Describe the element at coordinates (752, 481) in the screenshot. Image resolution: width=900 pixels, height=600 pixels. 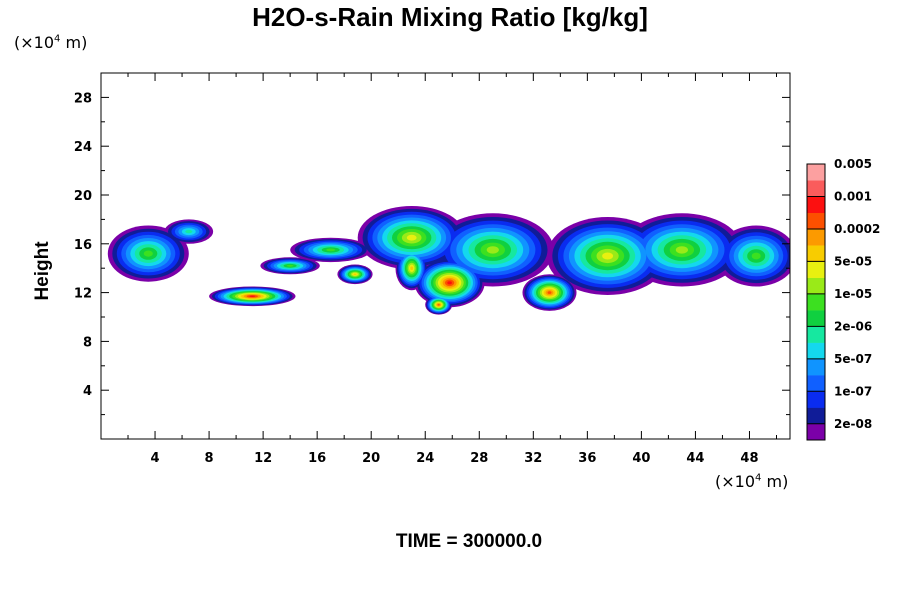
I see `x-axis-unit: (×104 m)` at that location.